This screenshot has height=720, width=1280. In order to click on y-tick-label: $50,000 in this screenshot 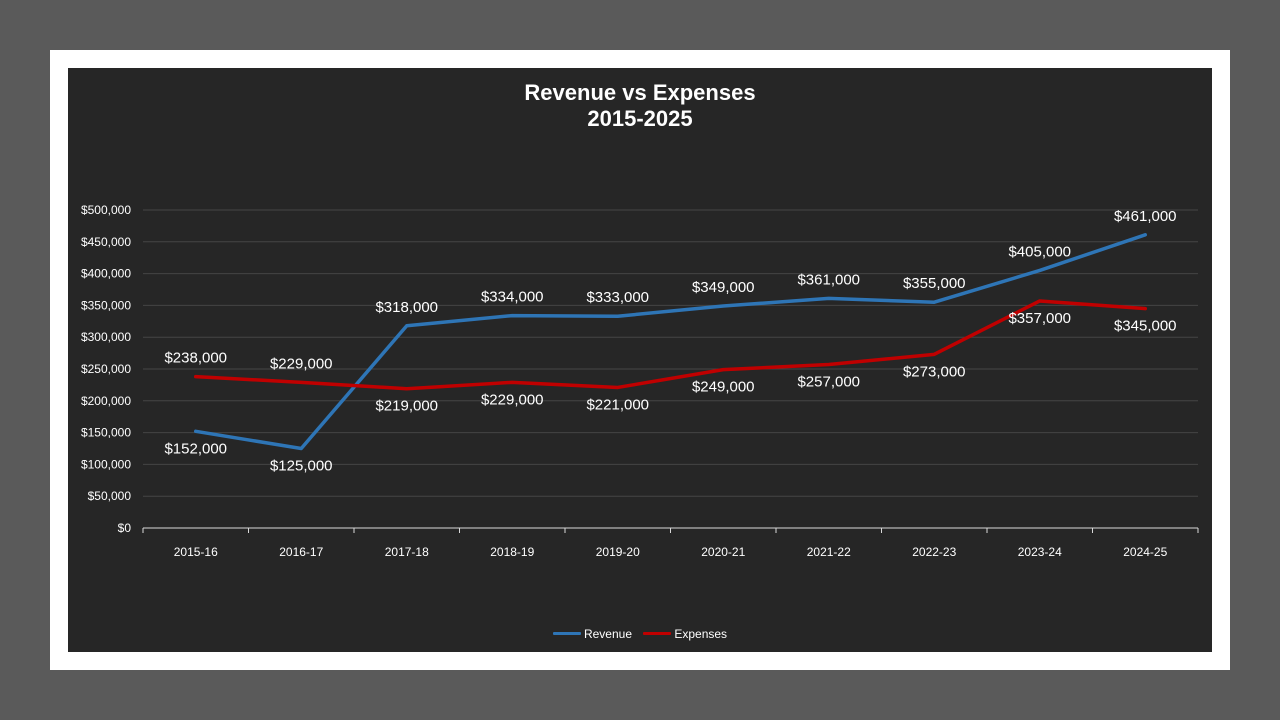, I will do `click(110, 496)`.